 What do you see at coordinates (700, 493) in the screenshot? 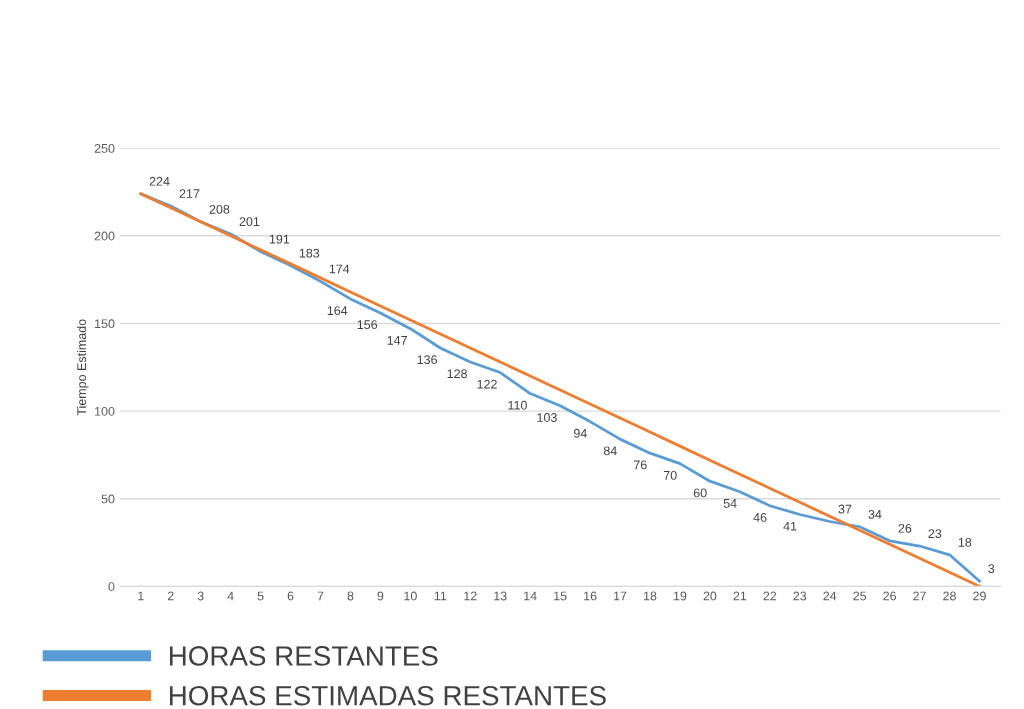
I see `data-label: 60` at bounding box center [700, 493].